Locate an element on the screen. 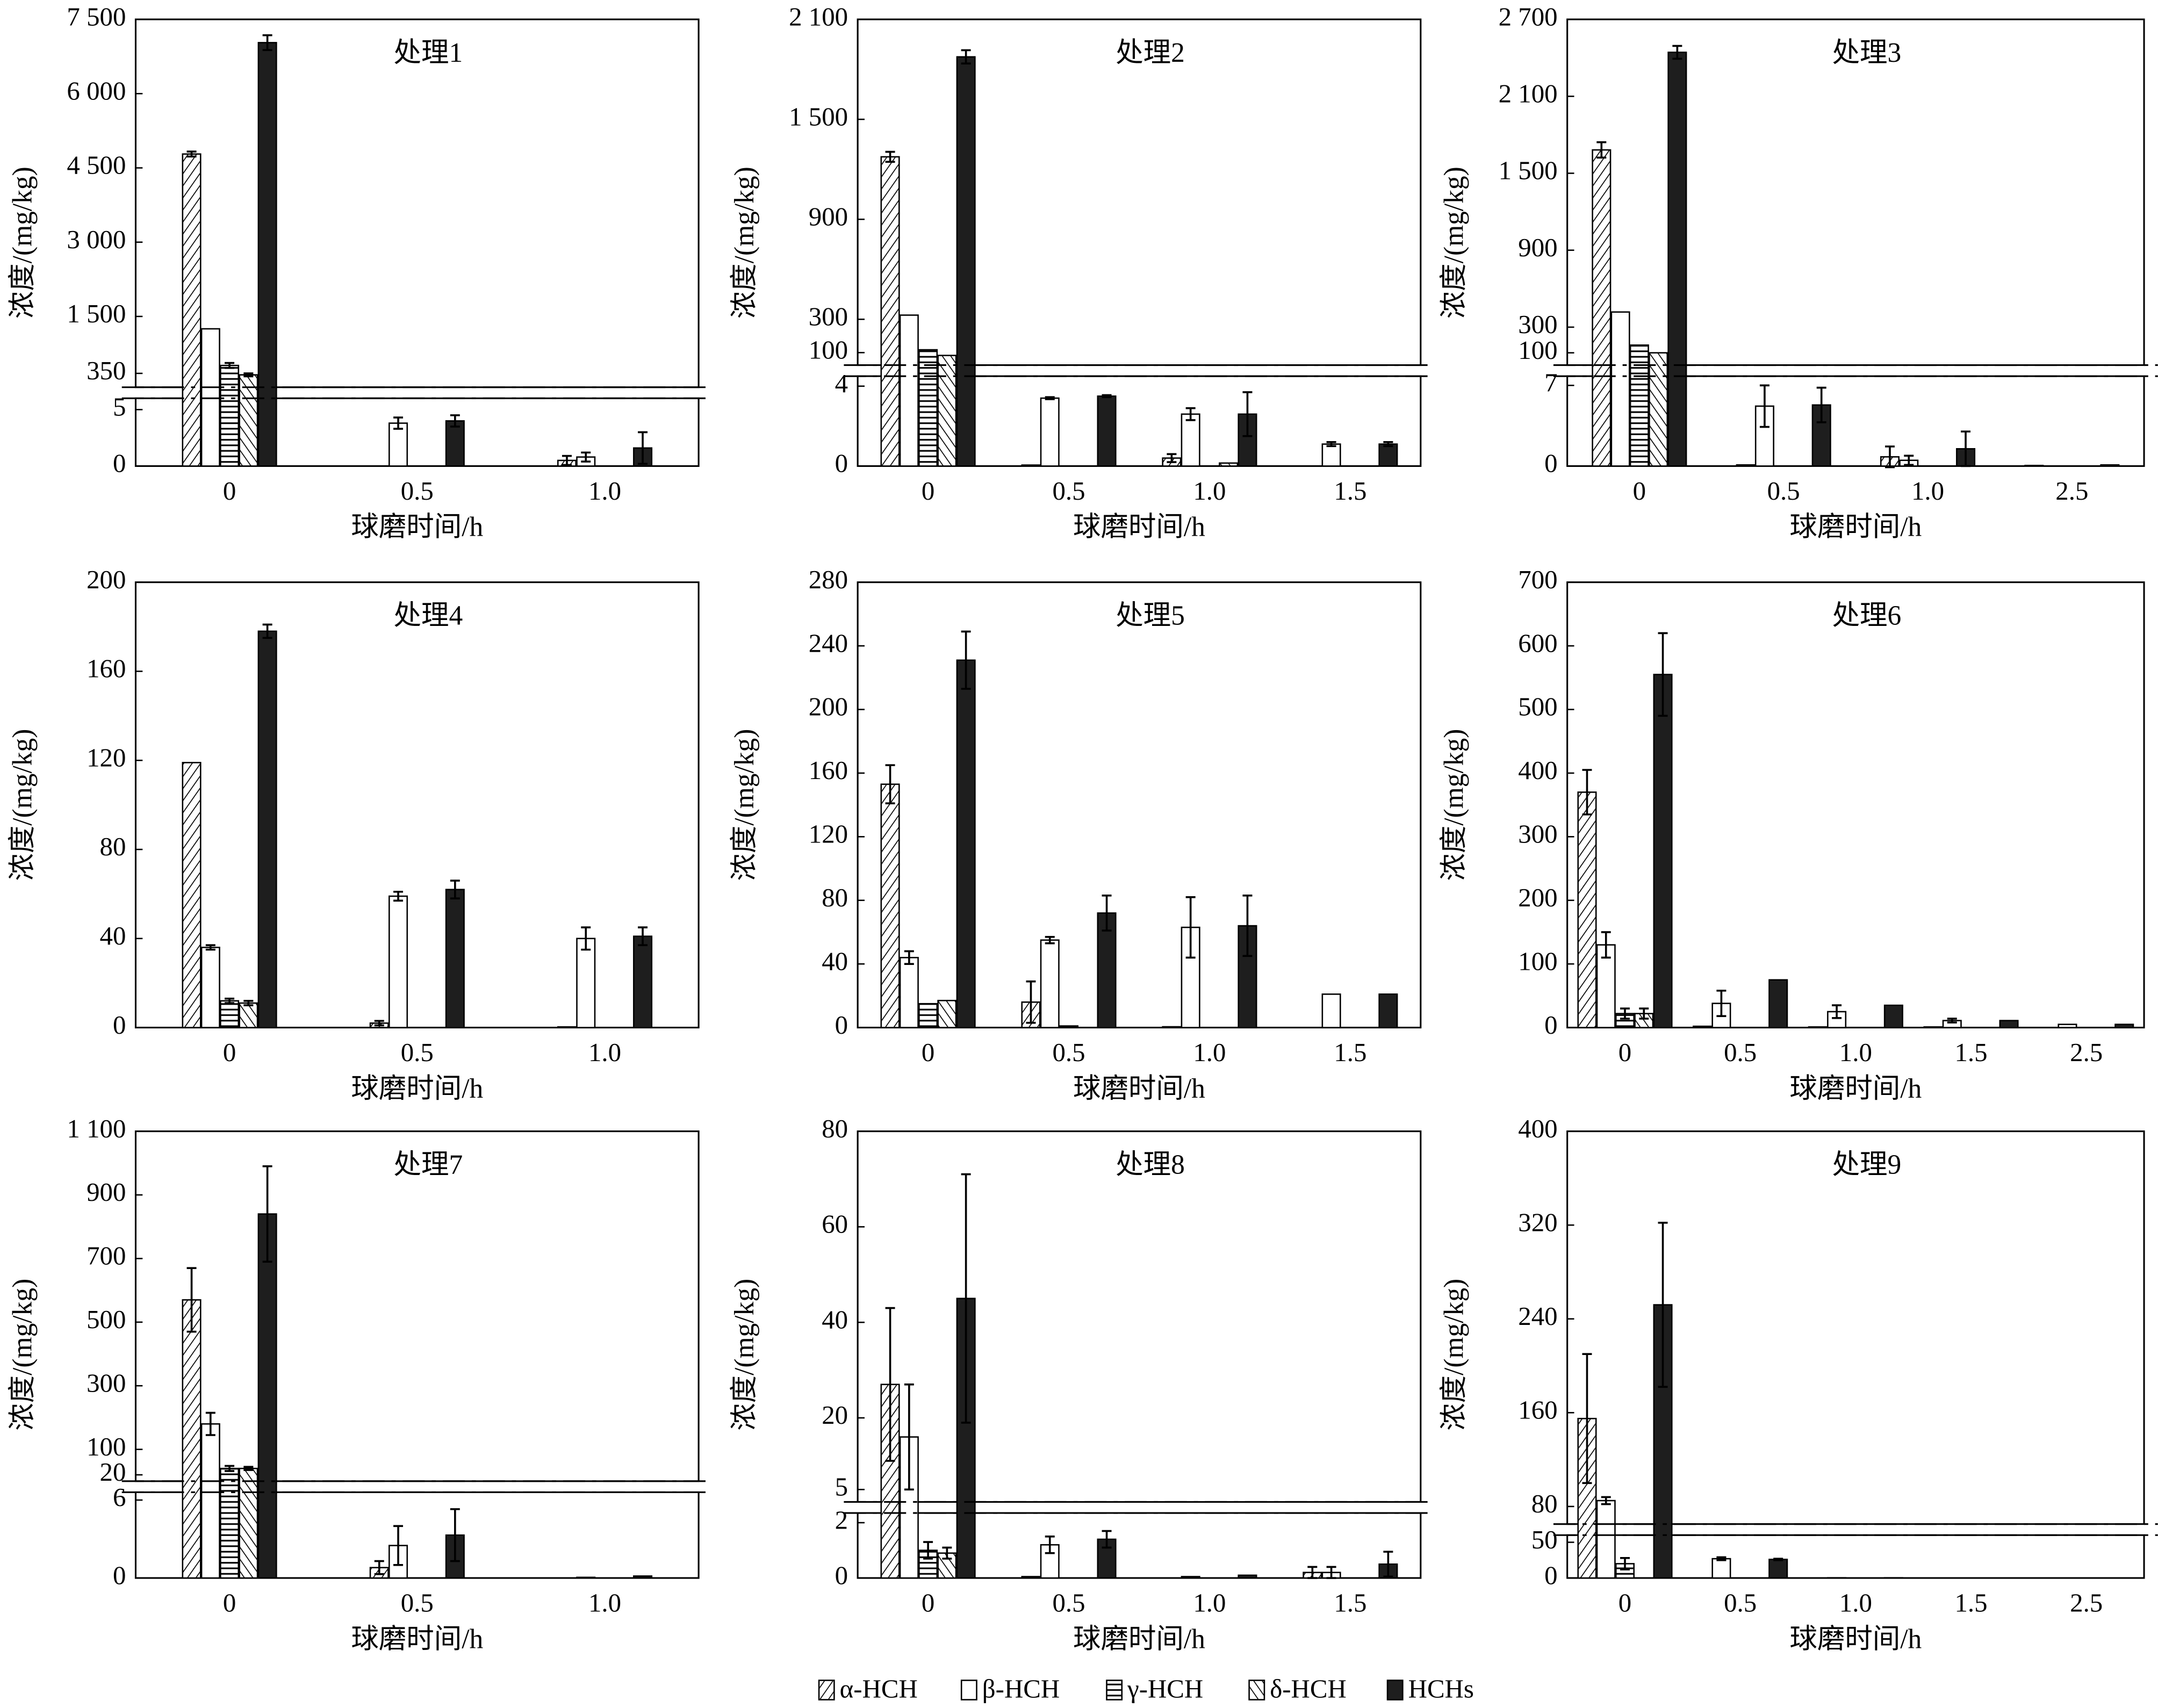 The image size is (2158, 1708). chart-title: 处理3 is located at coordinates (1867, 53).